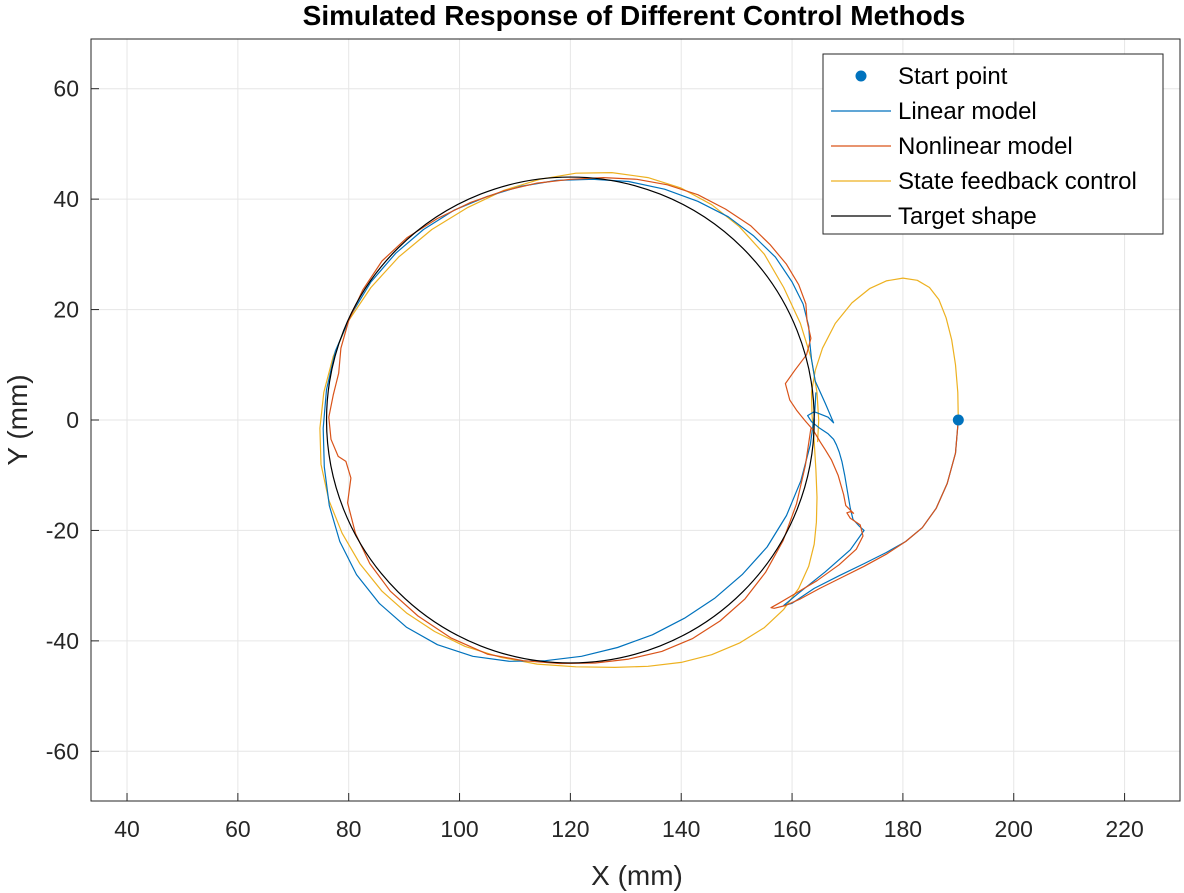 This screenshot has width=1184, height=893. I want to click on y-tick-label: -20, so click(62, 530).